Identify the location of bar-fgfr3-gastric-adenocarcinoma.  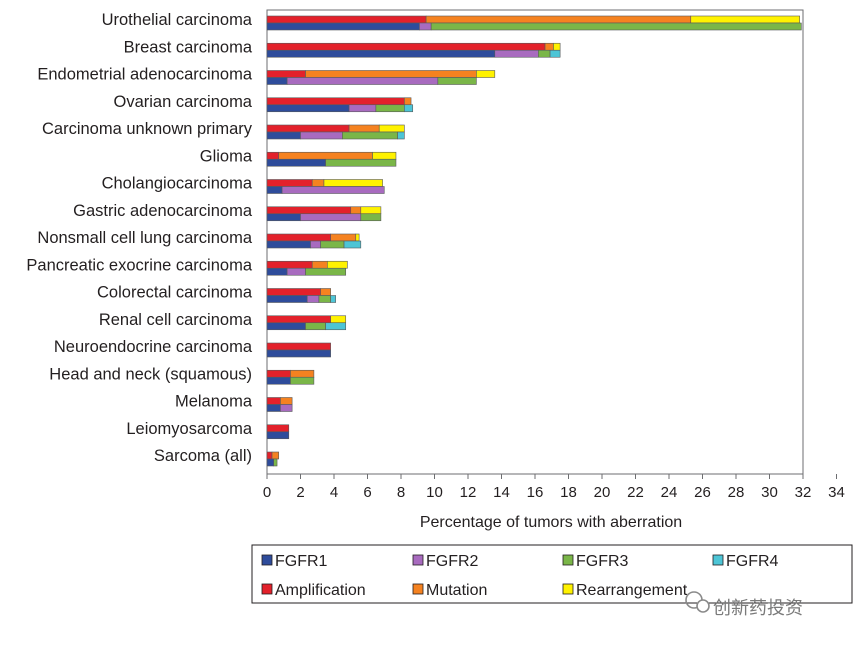
(371, 217).